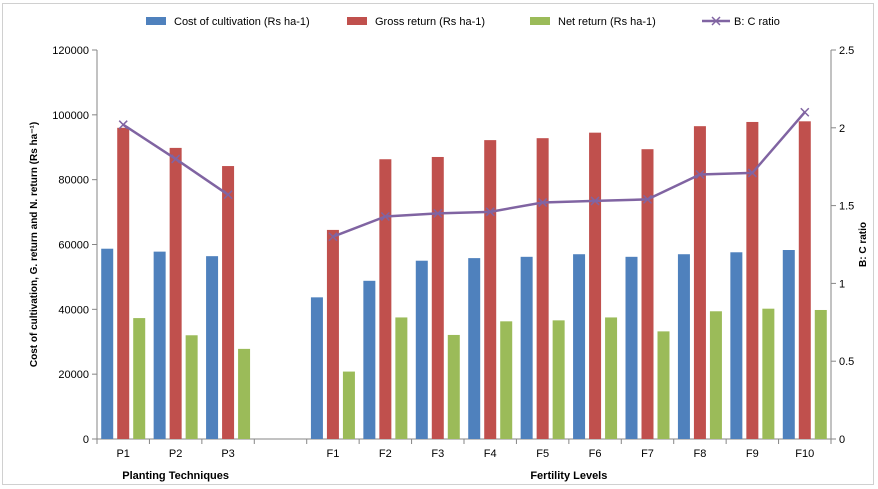 This screenshot has width=878, height=489. Describe the element at coordinates (333, 454) in the screenshot. I see `x-tick-label: F1` at that location.